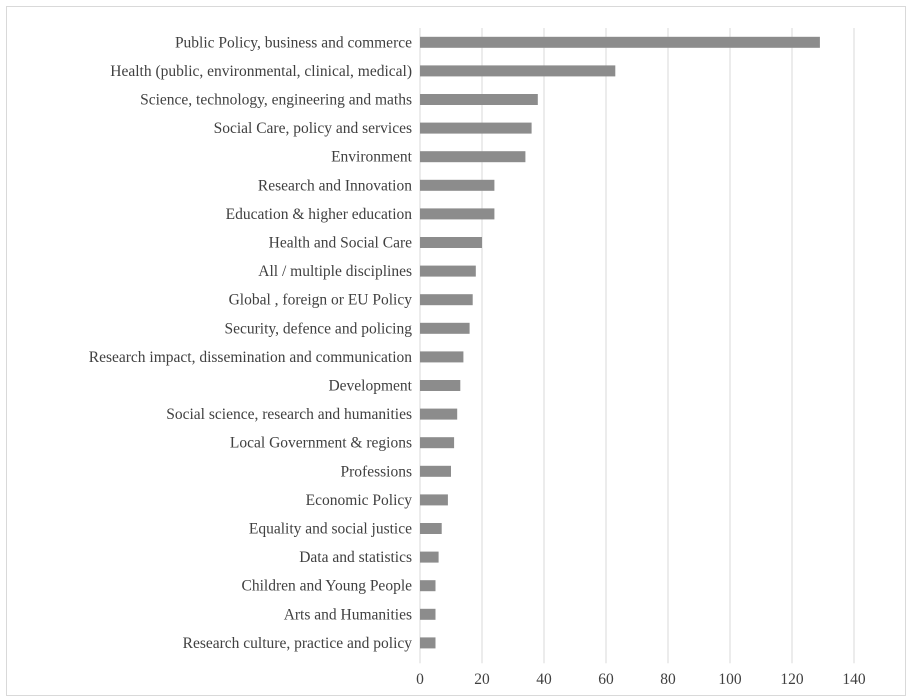 Image resolution: width=908 pixels, height=699 pixels. I want to click on category-label: Development, so click(370, 386).